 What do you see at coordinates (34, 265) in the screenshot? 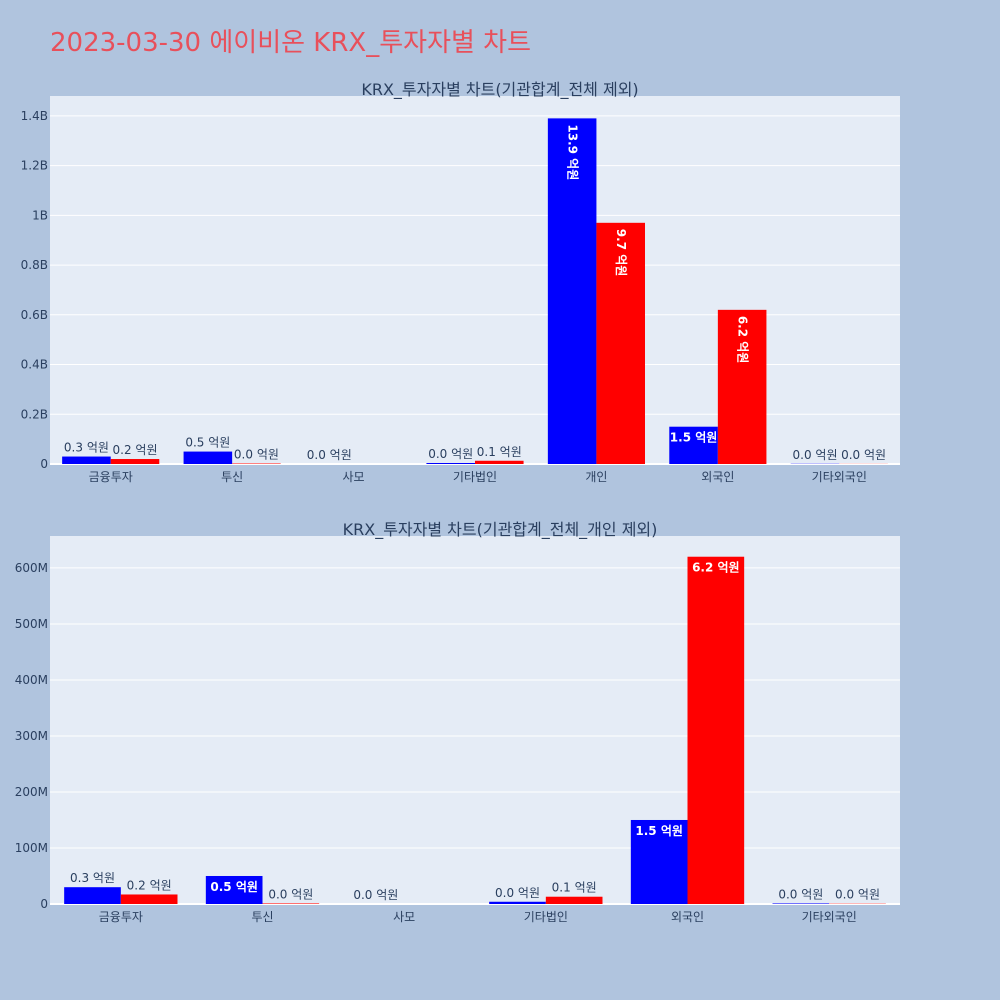
I see `y-tick-label: 0.8B` at bounding box center [34, 265].